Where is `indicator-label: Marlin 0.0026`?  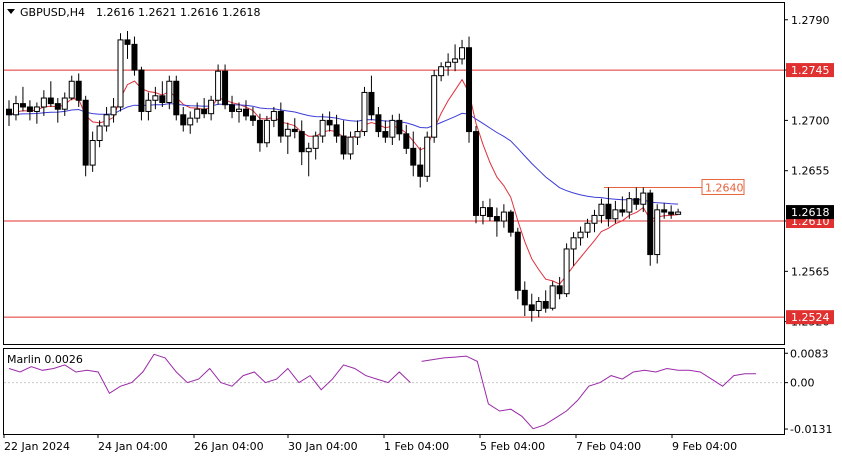 indicator-label: Marlin 0.0026 is located at coordinates (45, 359).